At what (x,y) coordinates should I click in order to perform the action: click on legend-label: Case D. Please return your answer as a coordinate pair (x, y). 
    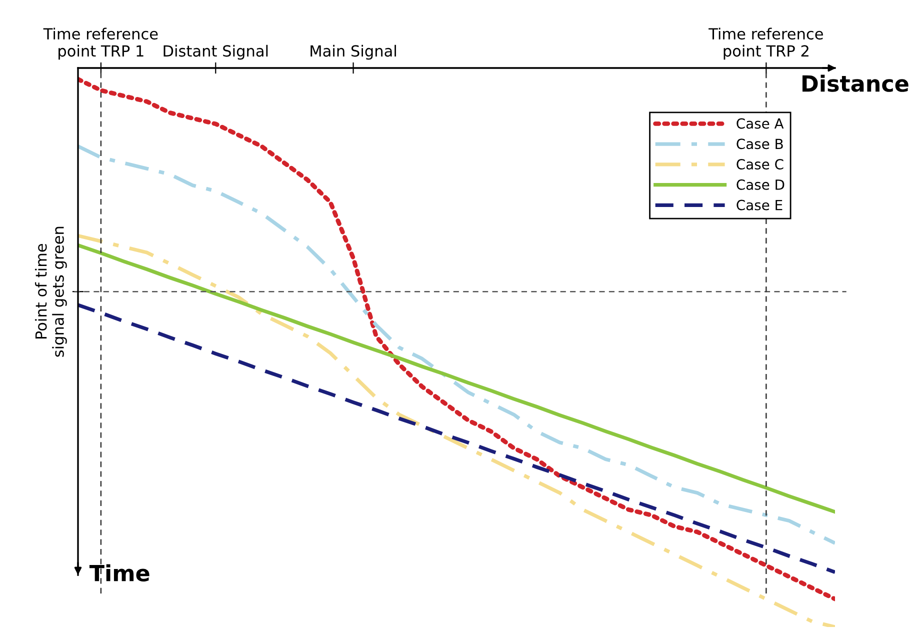
    Looking at the image, I should click on (760, 184).